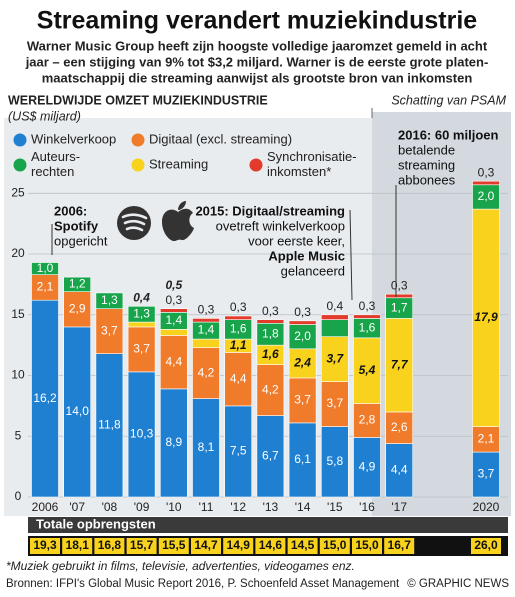 The height and width of the screenshot is (597, 515). What do you see at coordinates (313, 270) in the screenshot?
I see `annotation: gelanceerd` at bounding box center [313, 270].